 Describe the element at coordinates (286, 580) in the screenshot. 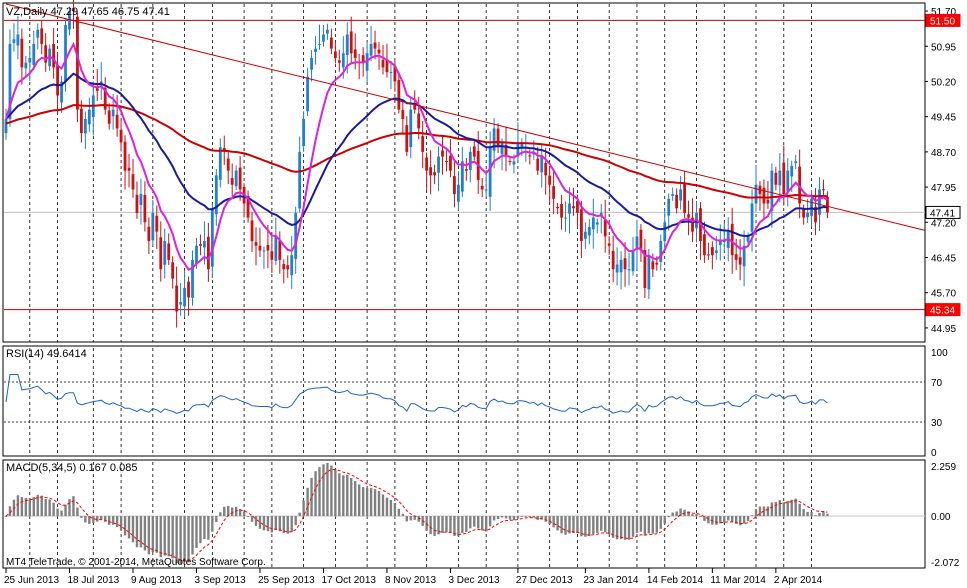

I see `time-tick-label: 25 Sep 2013` at that location.